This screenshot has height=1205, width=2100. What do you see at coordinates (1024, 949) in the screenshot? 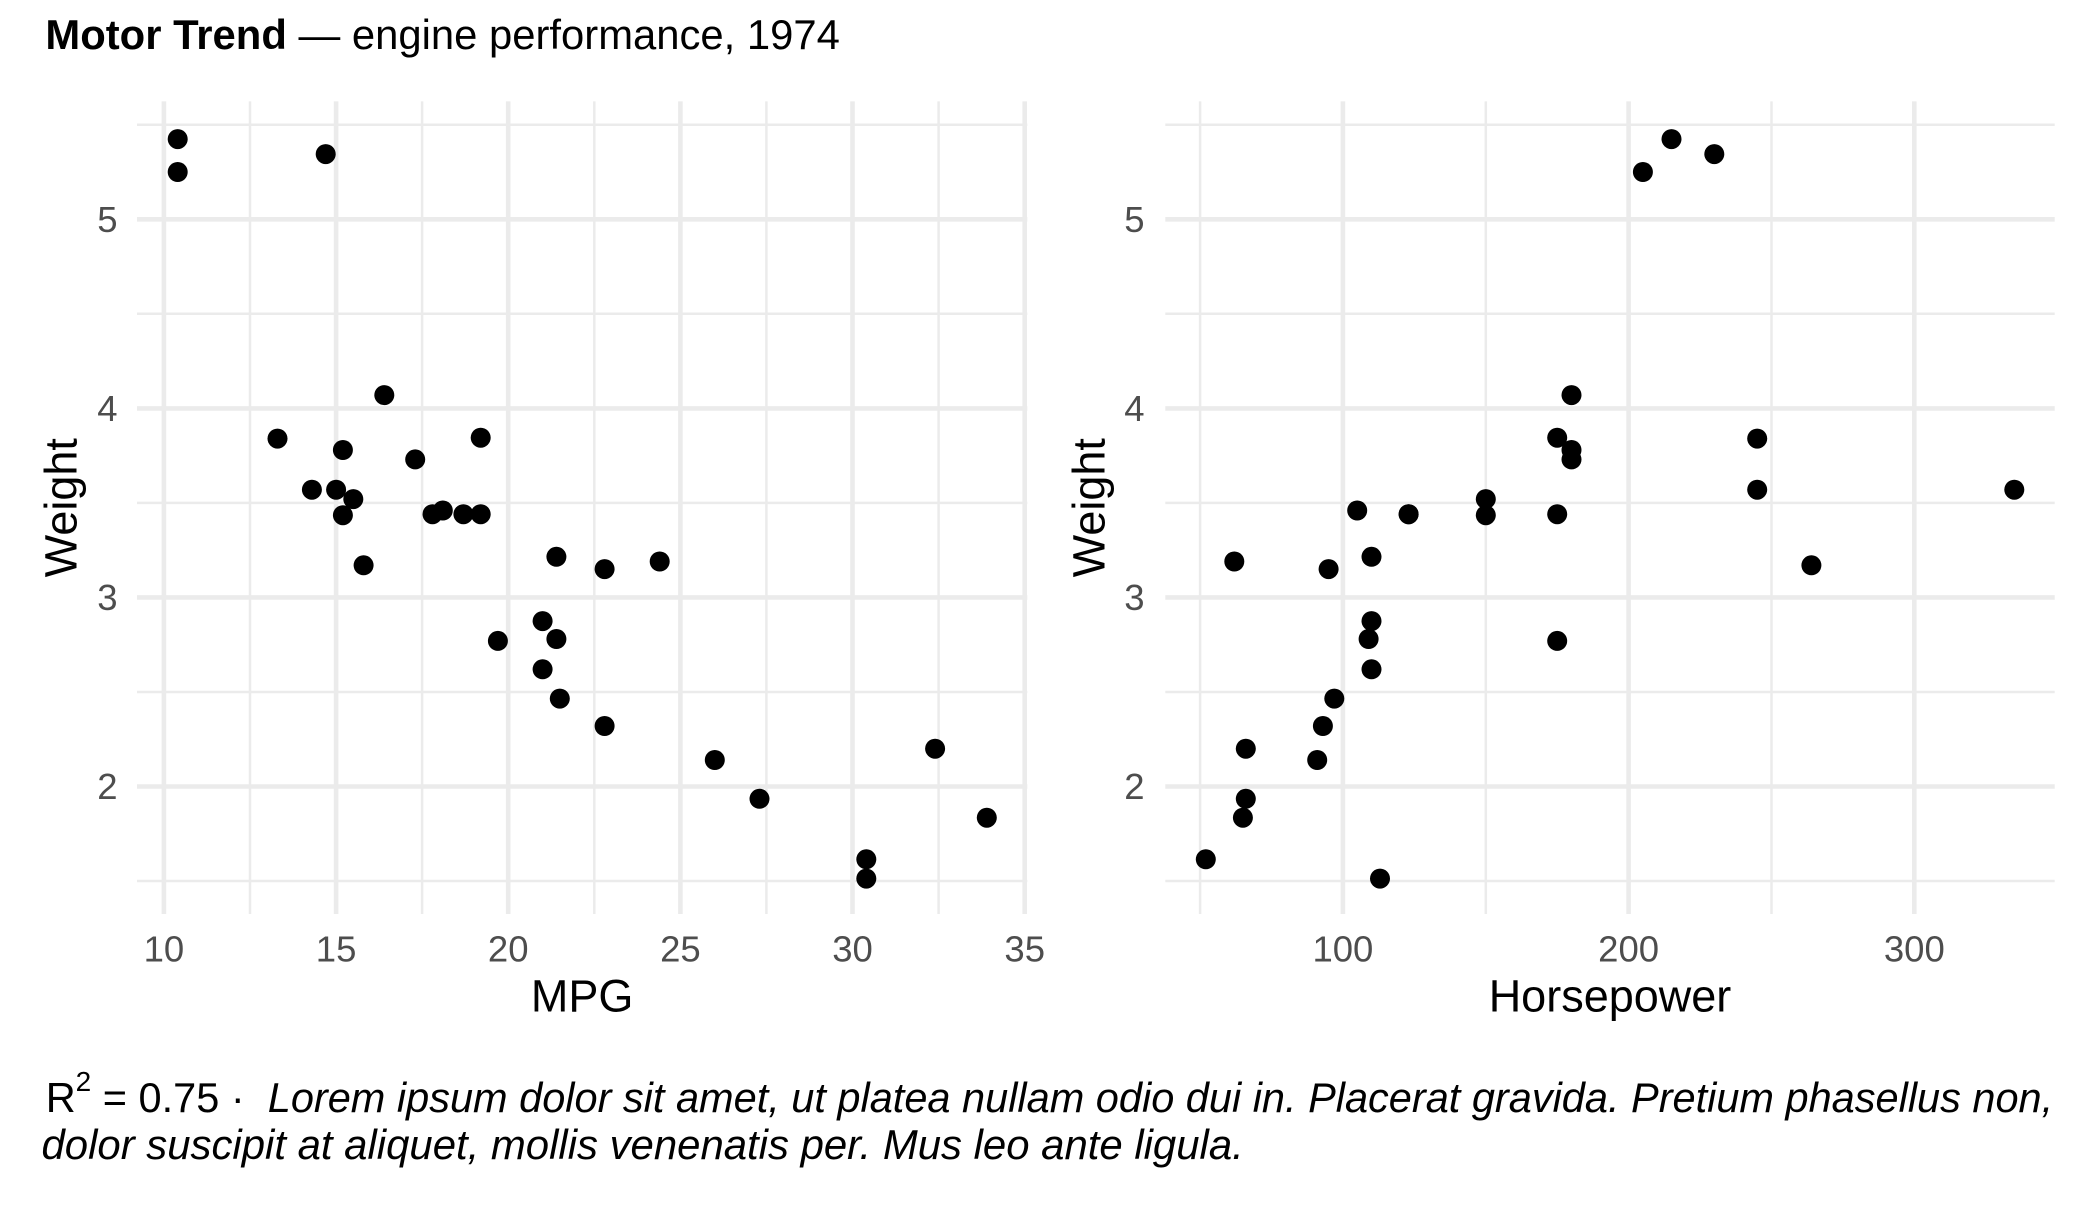
I see `svg-text: 35` at bounding box center [1024, 949].